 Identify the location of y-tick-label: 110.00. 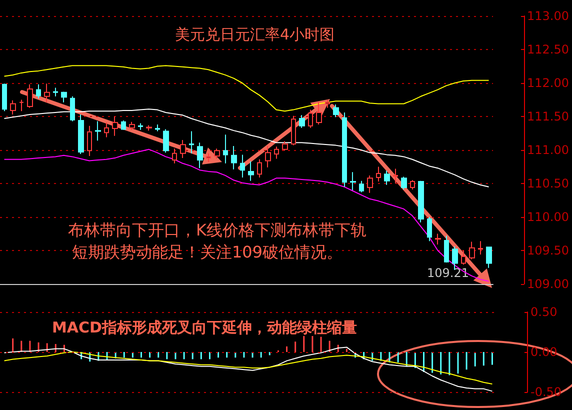
(548, 217).